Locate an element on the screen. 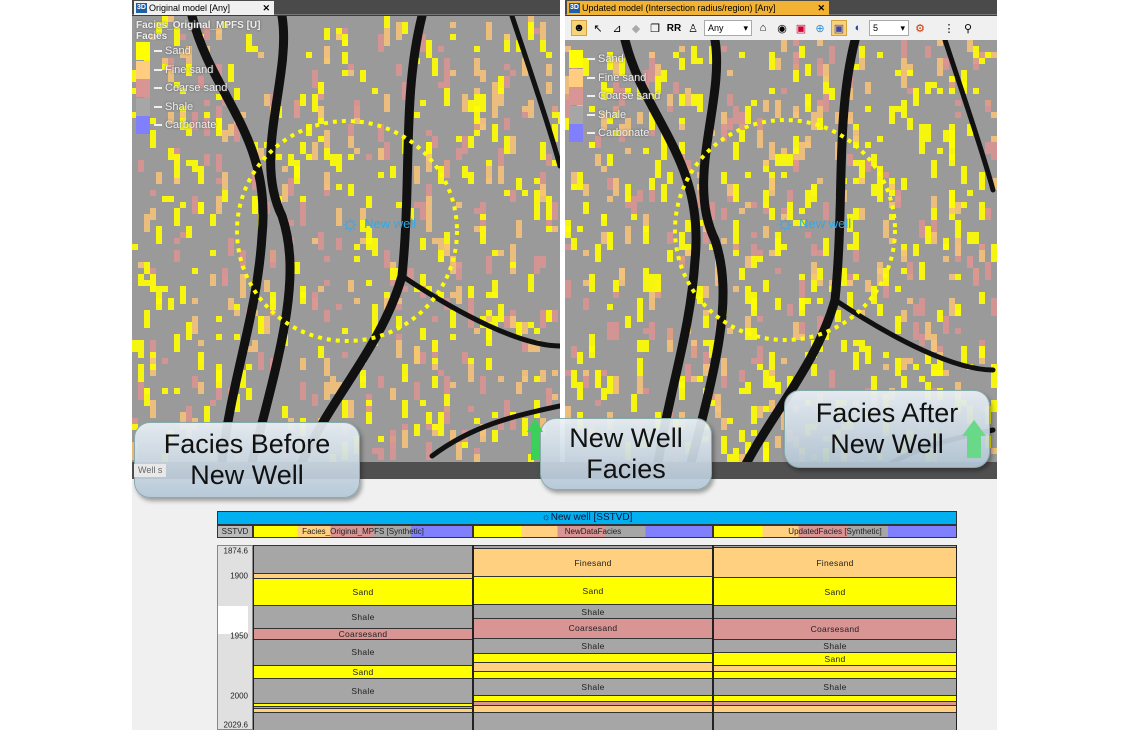  legend-label: Shale is located at coordinates (179, 106).